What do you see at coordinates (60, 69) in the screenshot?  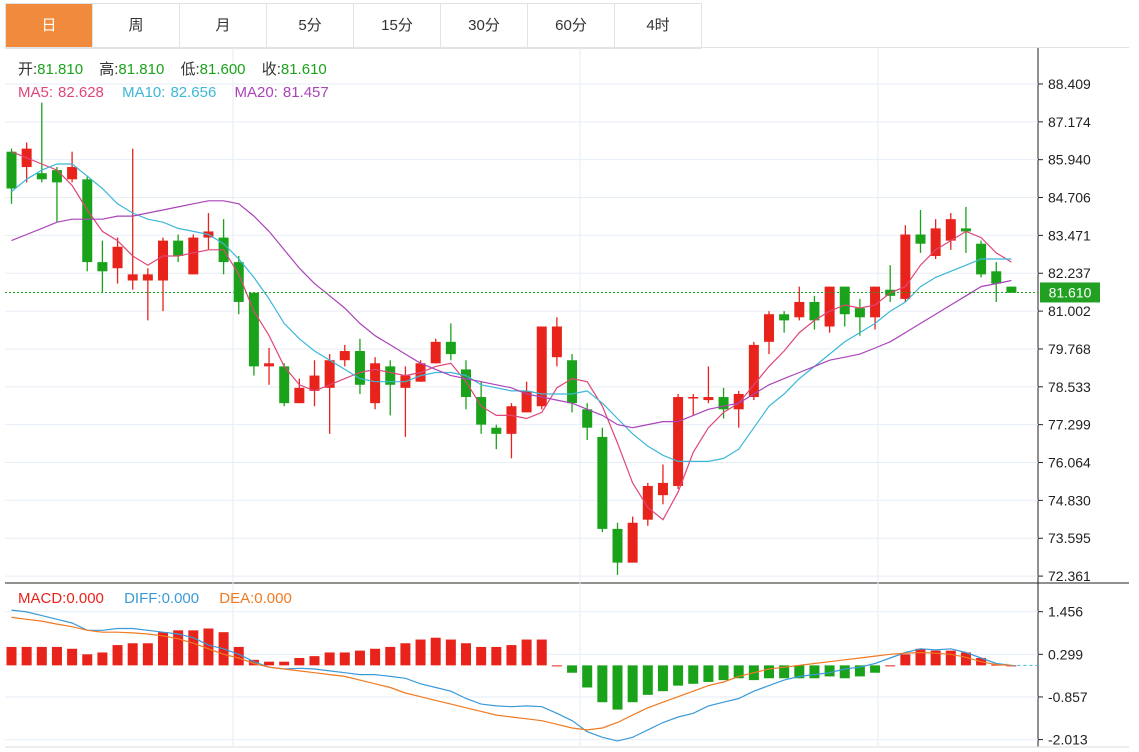 I see `open-value: 81.810` at bounding box center [60, 69].